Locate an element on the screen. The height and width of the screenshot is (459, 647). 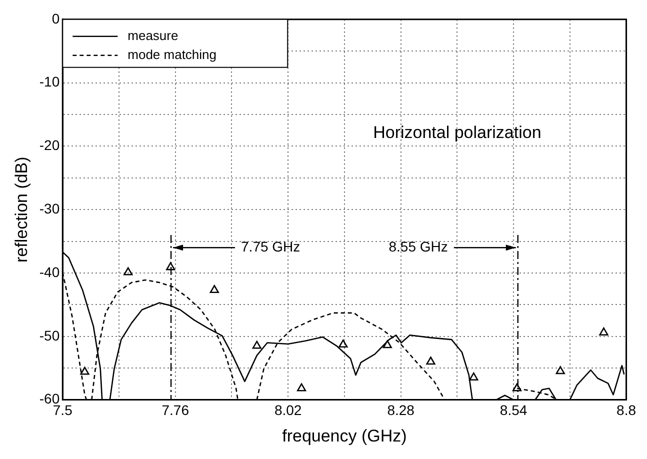
annotation: Horizontal polarization is located at coordinates (457, 132).